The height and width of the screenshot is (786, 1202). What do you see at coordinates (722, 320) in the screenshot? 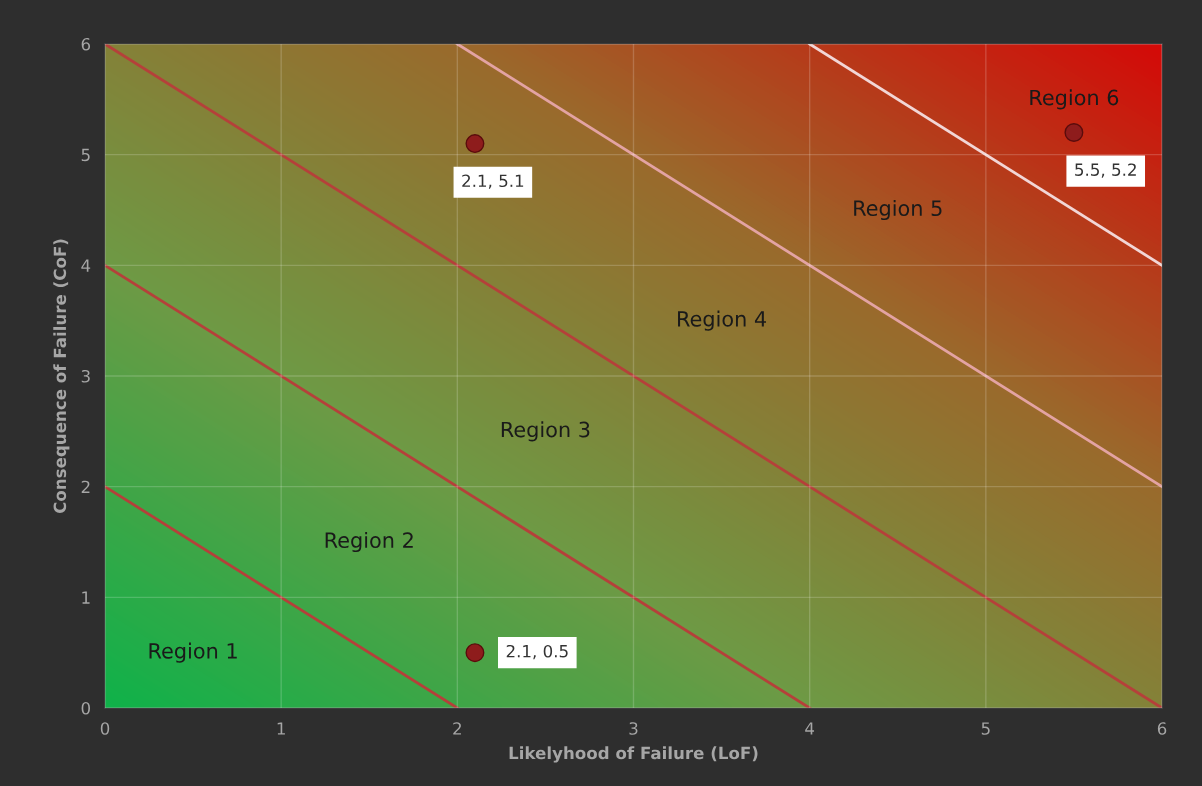
I see `annotation: Region 4` at bounding box center [722, 320].